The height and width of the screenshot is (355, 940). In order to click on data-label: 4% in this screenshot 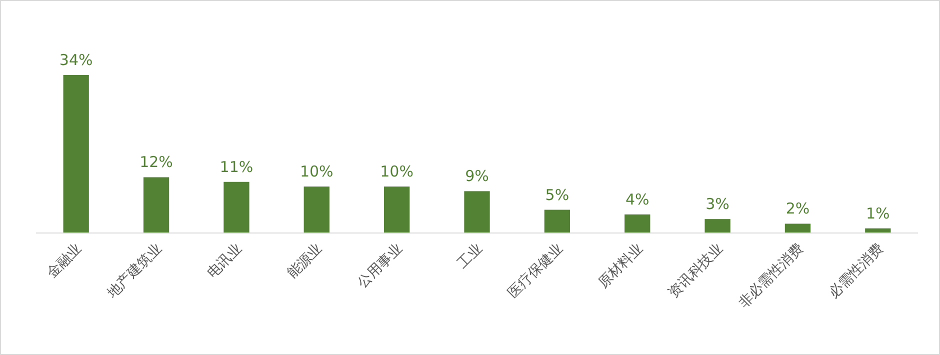, I will do `click(637, 199)`.